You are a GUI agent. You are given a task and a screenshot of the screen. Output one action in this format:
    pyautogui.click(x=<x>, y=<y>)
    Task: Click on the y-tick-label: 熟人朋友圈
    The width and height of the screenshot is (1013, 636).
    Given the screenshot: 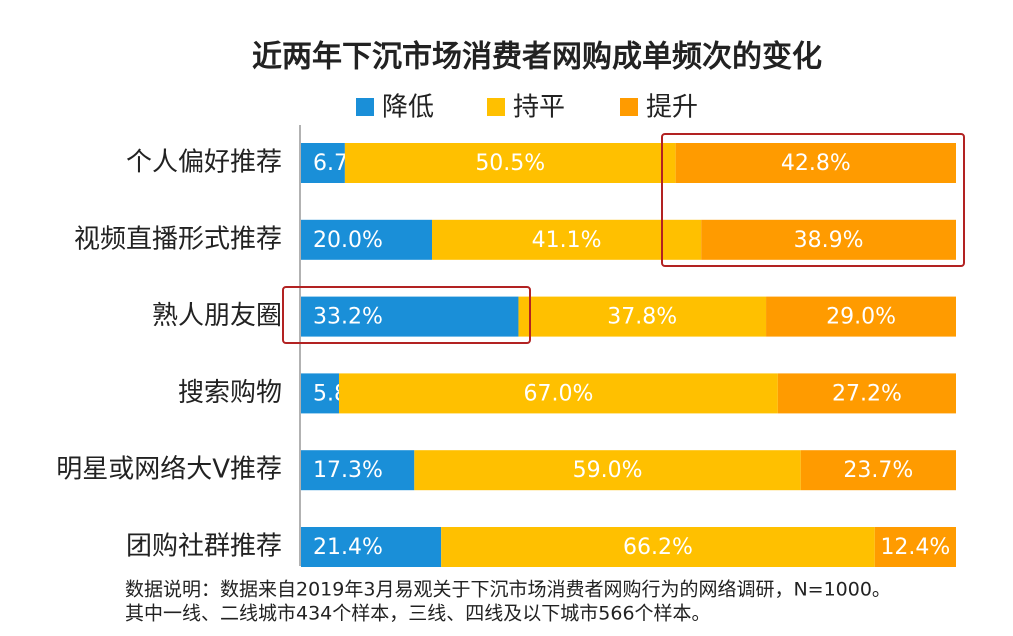 What is the action you would take?
    pyautogui.click(x=217, y=316)
    